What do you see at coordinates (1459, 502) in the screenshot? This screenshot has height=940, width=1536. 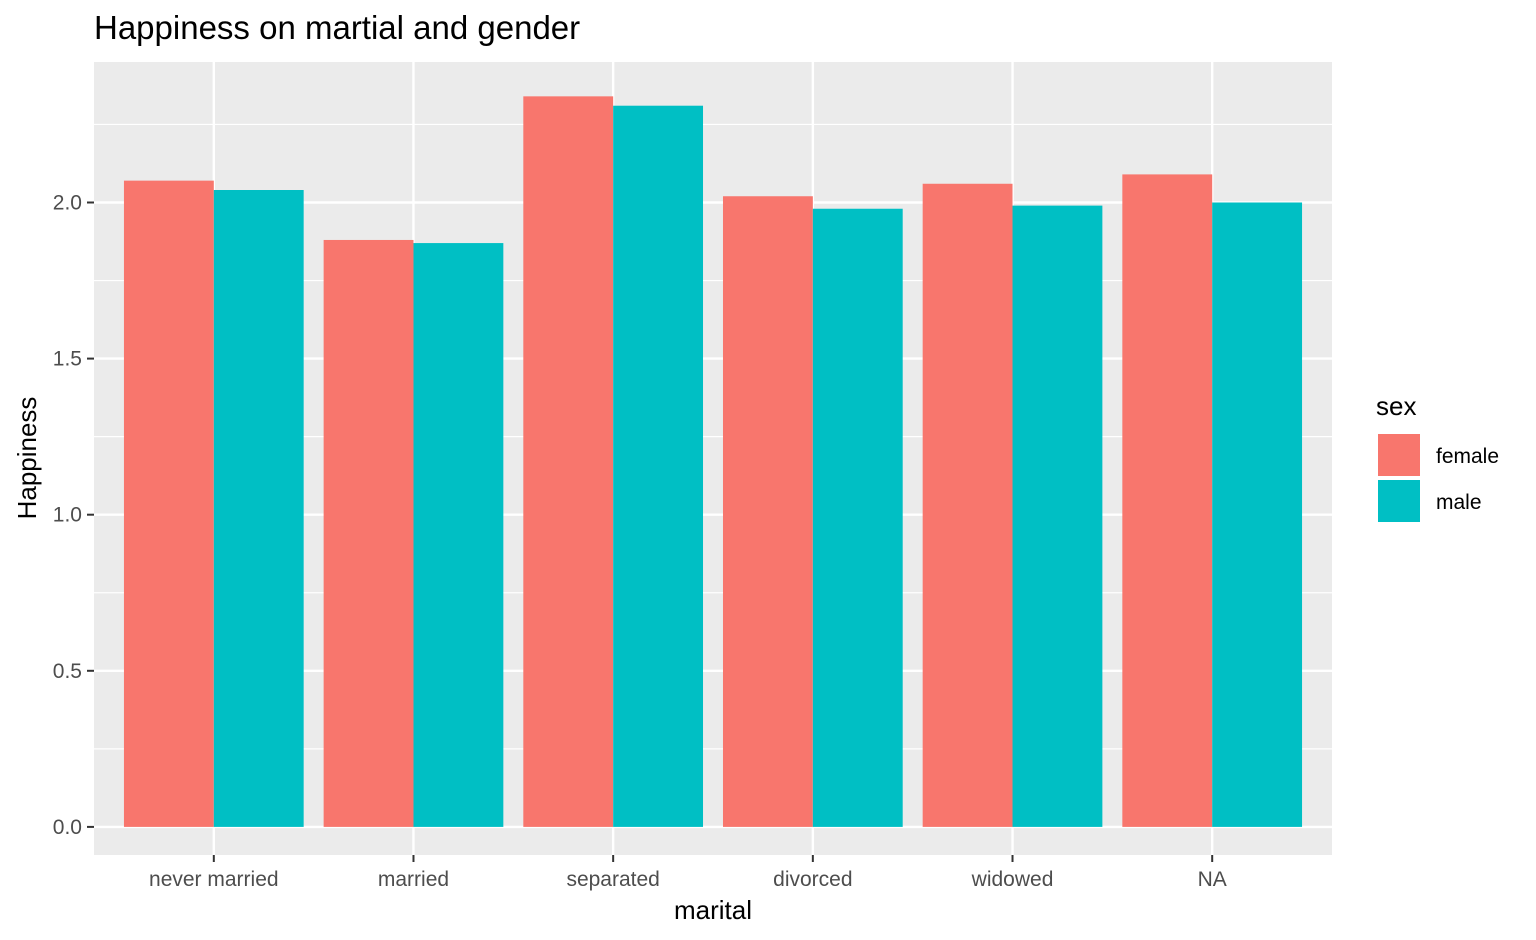 I see `legend-label-male: male` at bounding box center [1459, 502].